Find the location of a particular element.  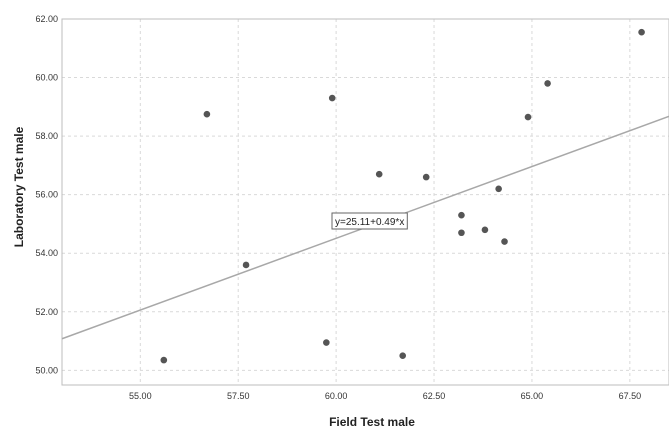

x-tick-label: 62.50 is located at coordinates (434, 396).